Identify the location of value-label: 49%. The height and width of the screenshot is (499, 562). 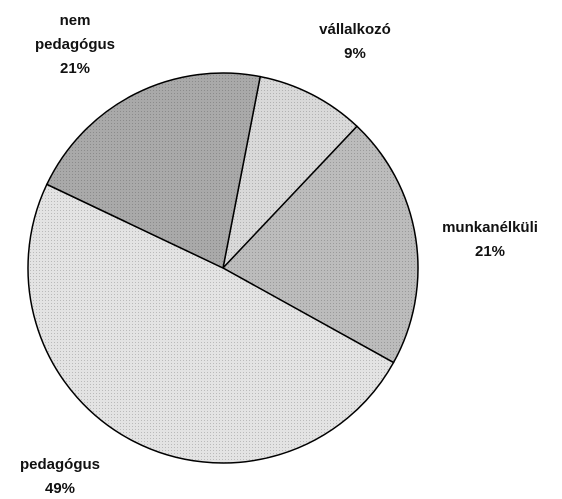
(60, 488).